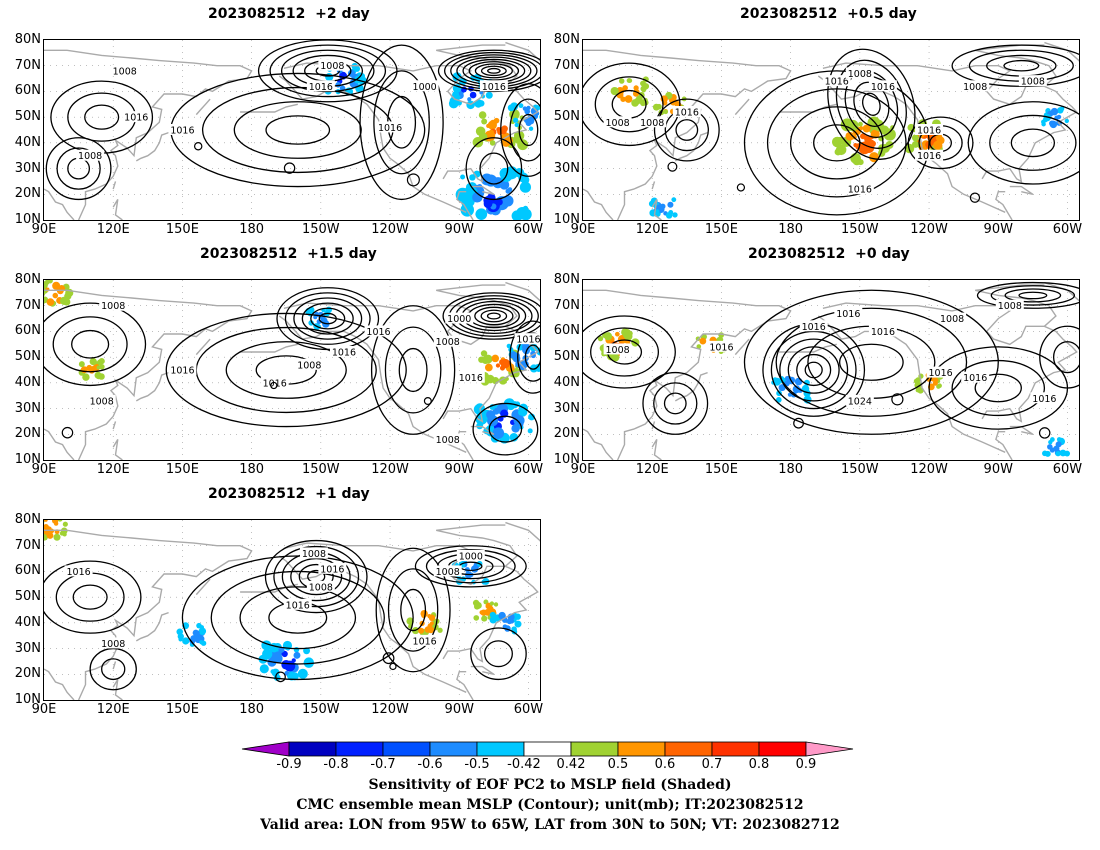 This screenshot has height=850, width=1100. What do you see at coordinates (289, 494) in the screenshot?
I see `panel-title-p1: 2023082512 +1 day` at bounding box center [289, 494].